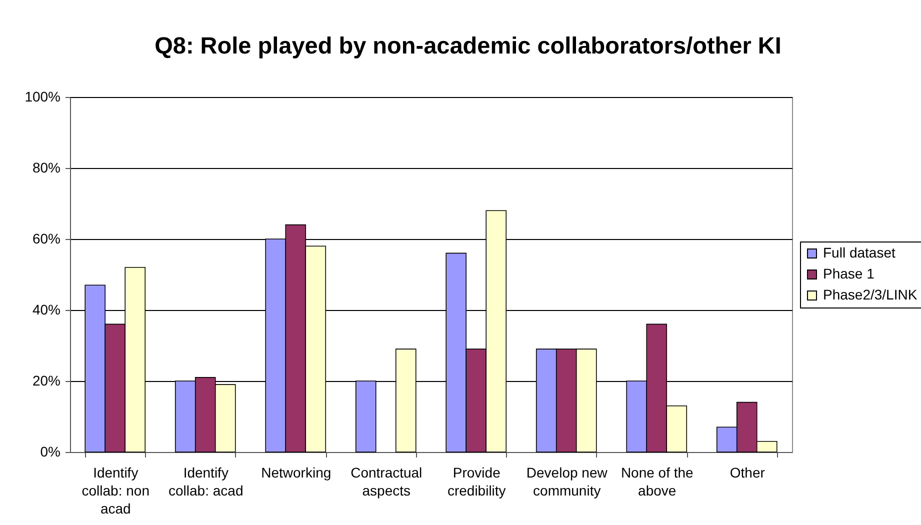 The image size is (921, 525). What do you see at coordinates (567, 481) in the screenshot?
I see `x-tick-label: Develop new community` at bounding box center [567, 481].